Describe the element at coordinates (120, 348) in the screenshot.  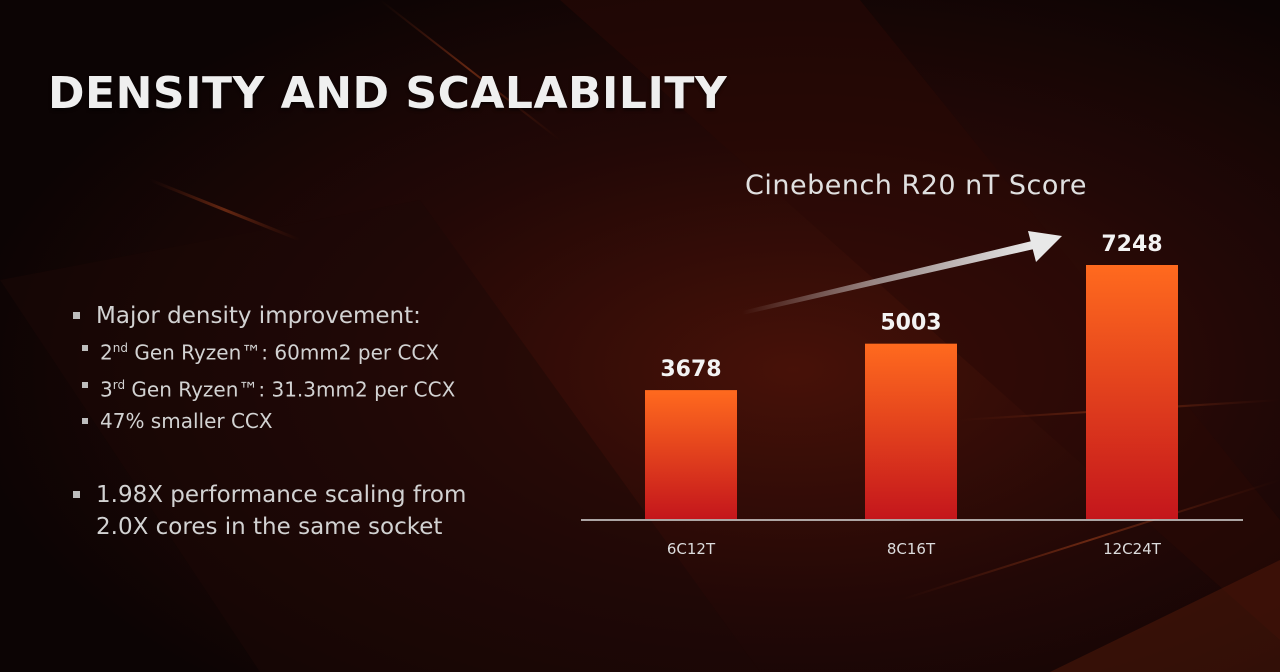
I see `sub-bullet-ordinal-suffix: nd` at that location.